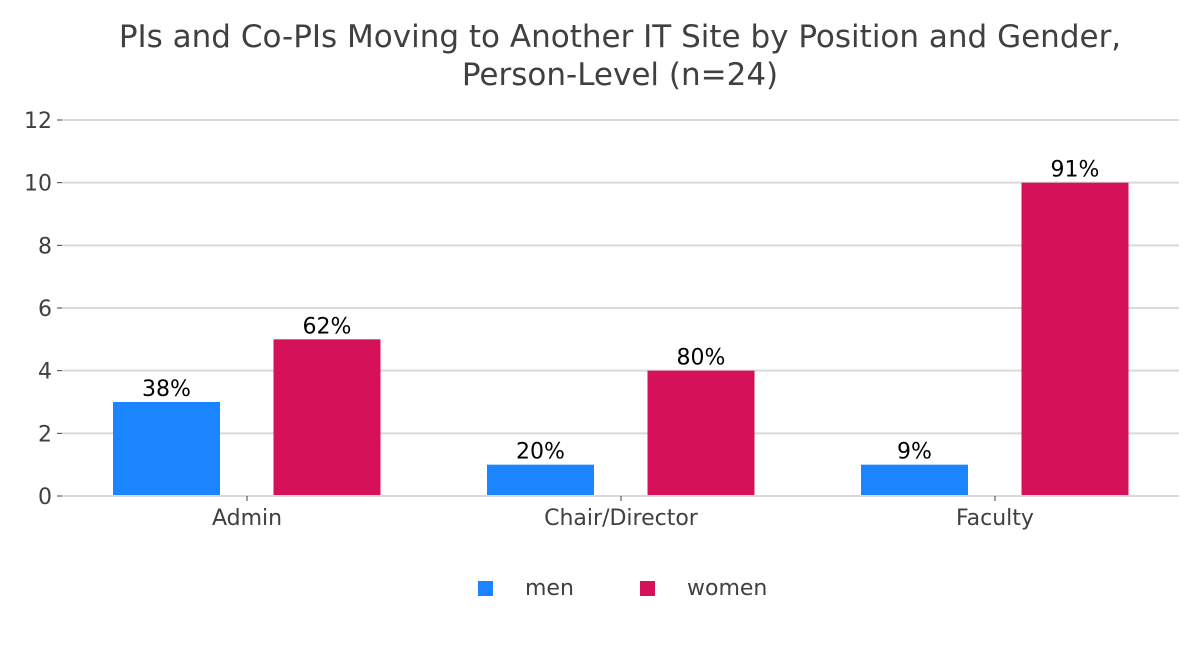 The height and width of the screenshot is (650, 1200). Describe the element at coordinates (485, 588) in the screenshot. I see `legend-marker-men` at that location.